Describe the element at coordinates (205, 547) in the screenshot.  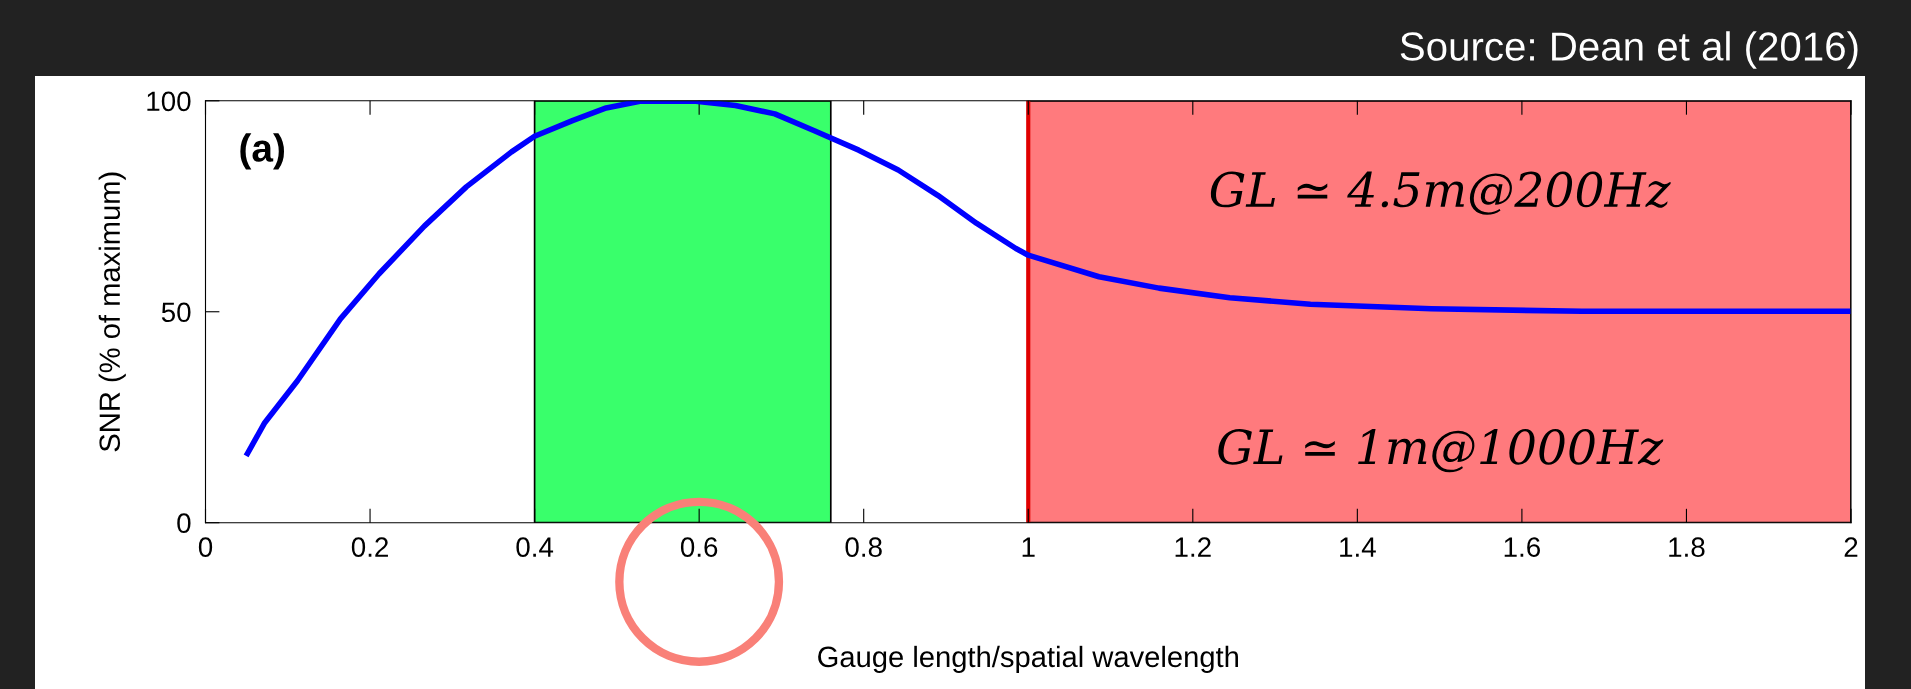
I see `x-tick-label: 0` at that location.